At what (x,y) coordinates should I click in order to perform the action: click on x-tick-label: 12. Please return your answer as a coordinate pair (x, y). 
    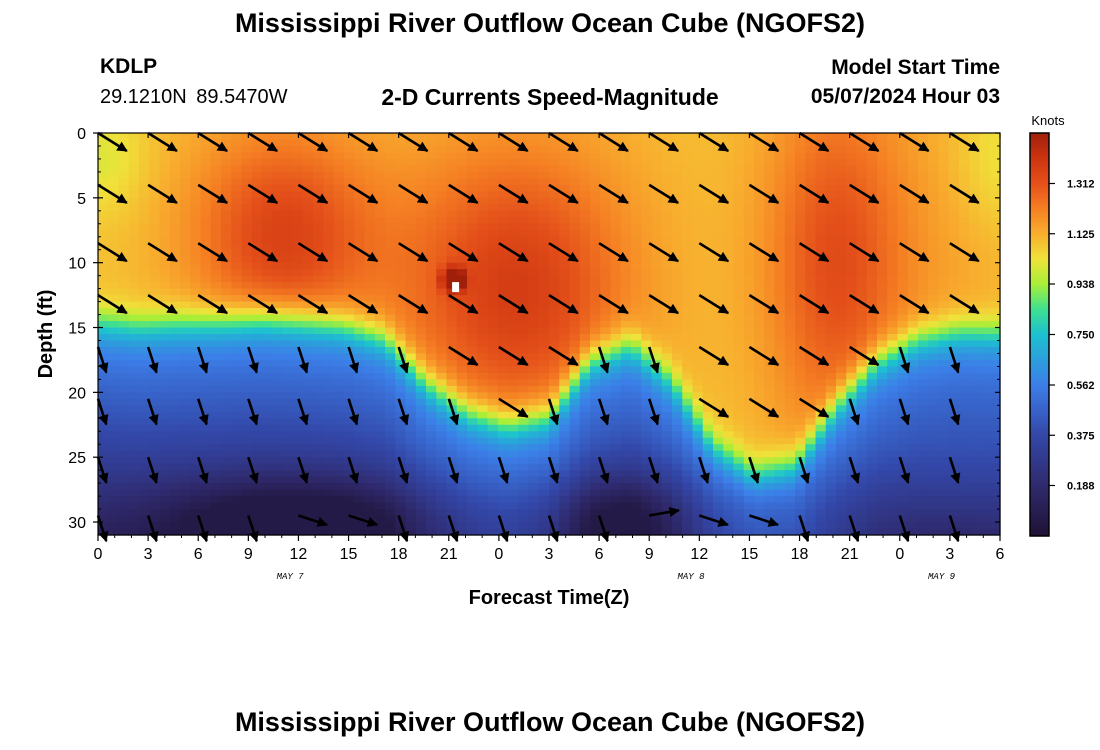
    Looking at the image, I should click on (299, 554).